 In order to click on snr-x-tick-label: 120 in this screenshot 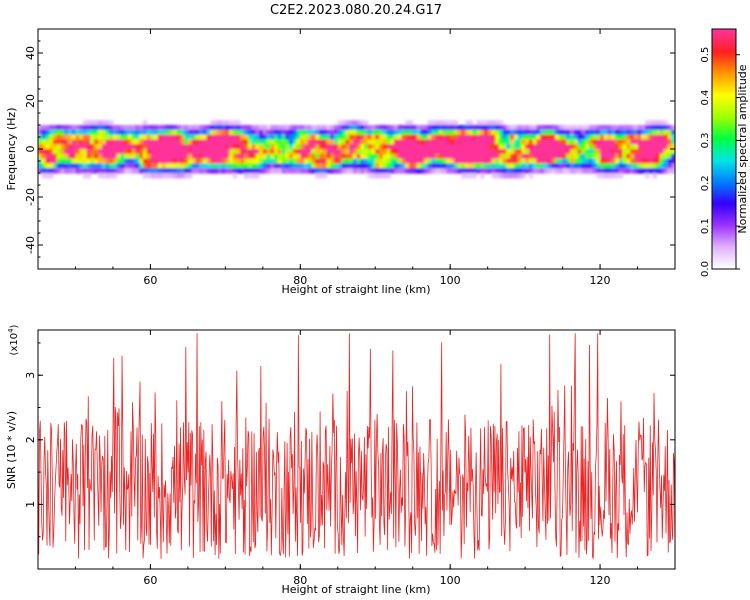, I will do `click(600, 580)`.